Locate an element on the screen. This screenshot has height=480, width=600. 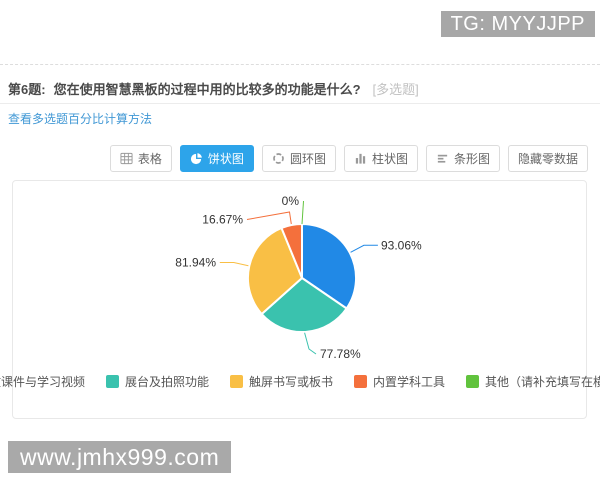
legend-label: 触屏书写或板书 is located at coordinates (291, 382).